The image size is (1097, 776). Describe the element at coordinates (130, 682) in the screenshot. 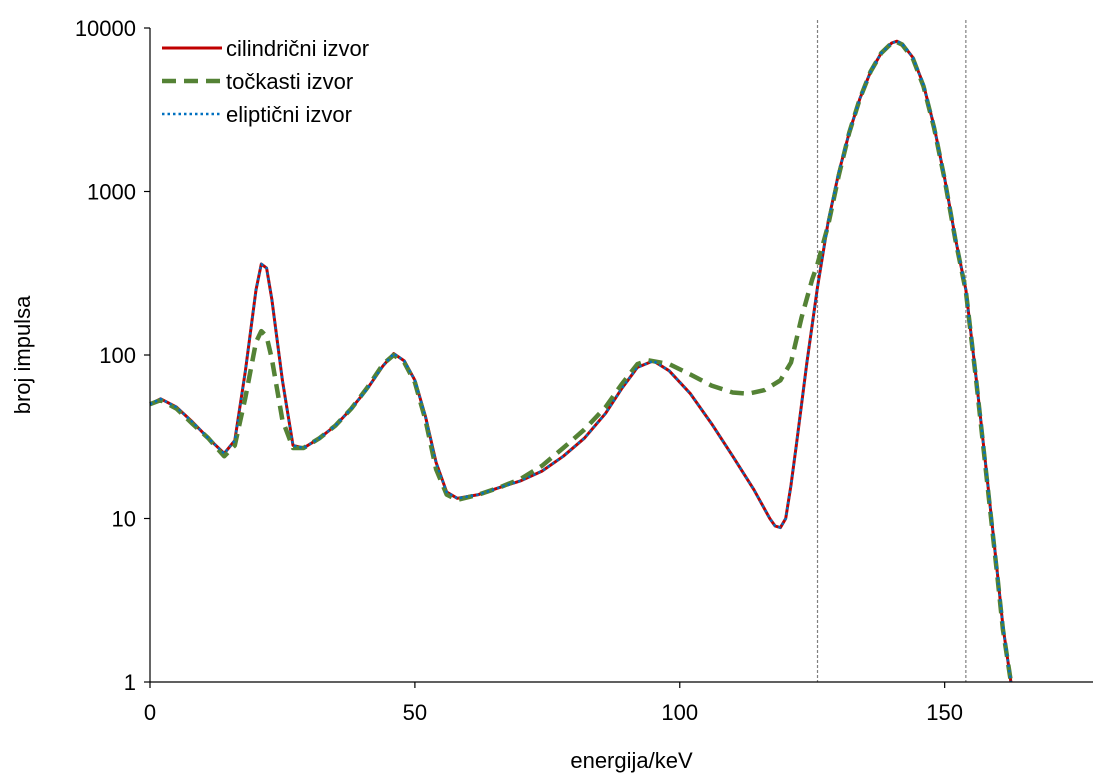

I see `y-tick-label: 1` at that location.